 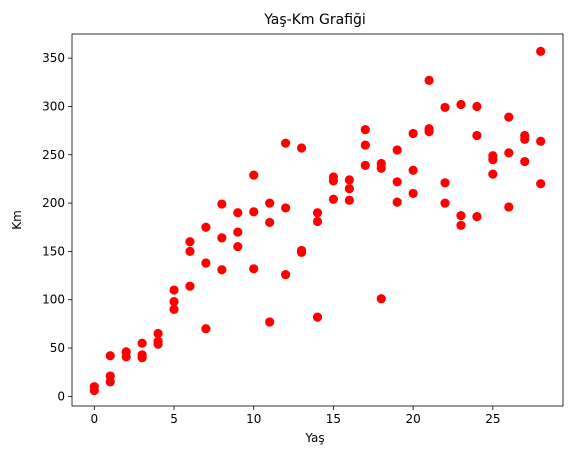 What do you see at coordinates (492, 419) in the screenshot?
I see `x-tick-label: 25` at bounding box center [492, 419].